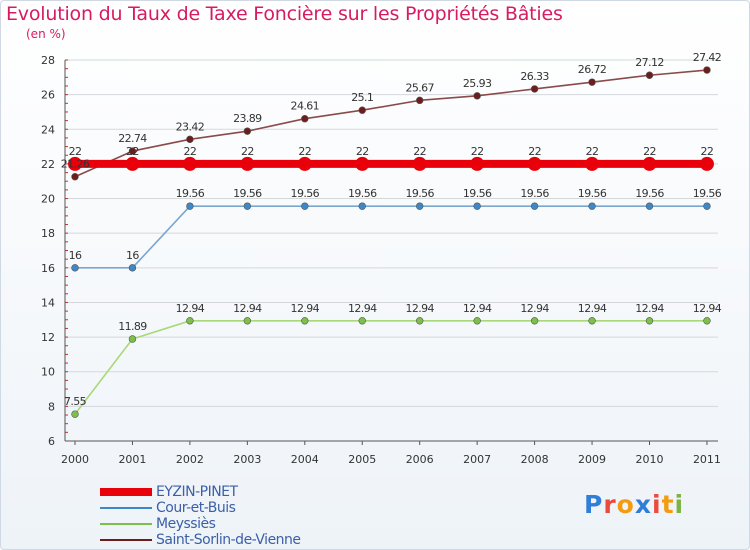 The image size is (750, 550). I want to click on legend-item: Saint-Sorlin-de-Vienne, so click(260, 540).